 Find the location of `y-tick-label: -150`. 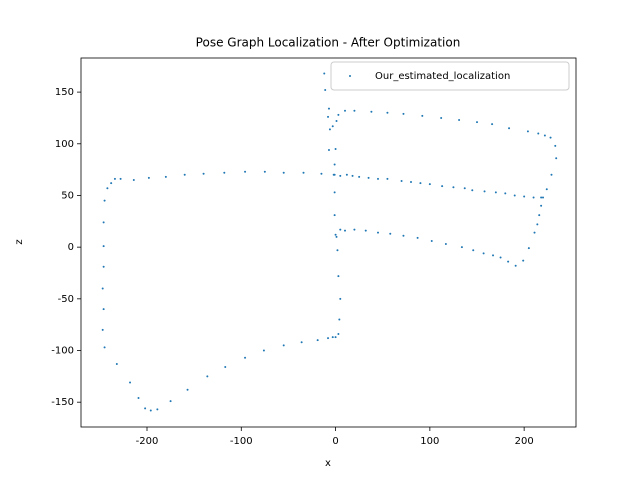

y-tick-label: -150 is located at coordinates (62, 402).